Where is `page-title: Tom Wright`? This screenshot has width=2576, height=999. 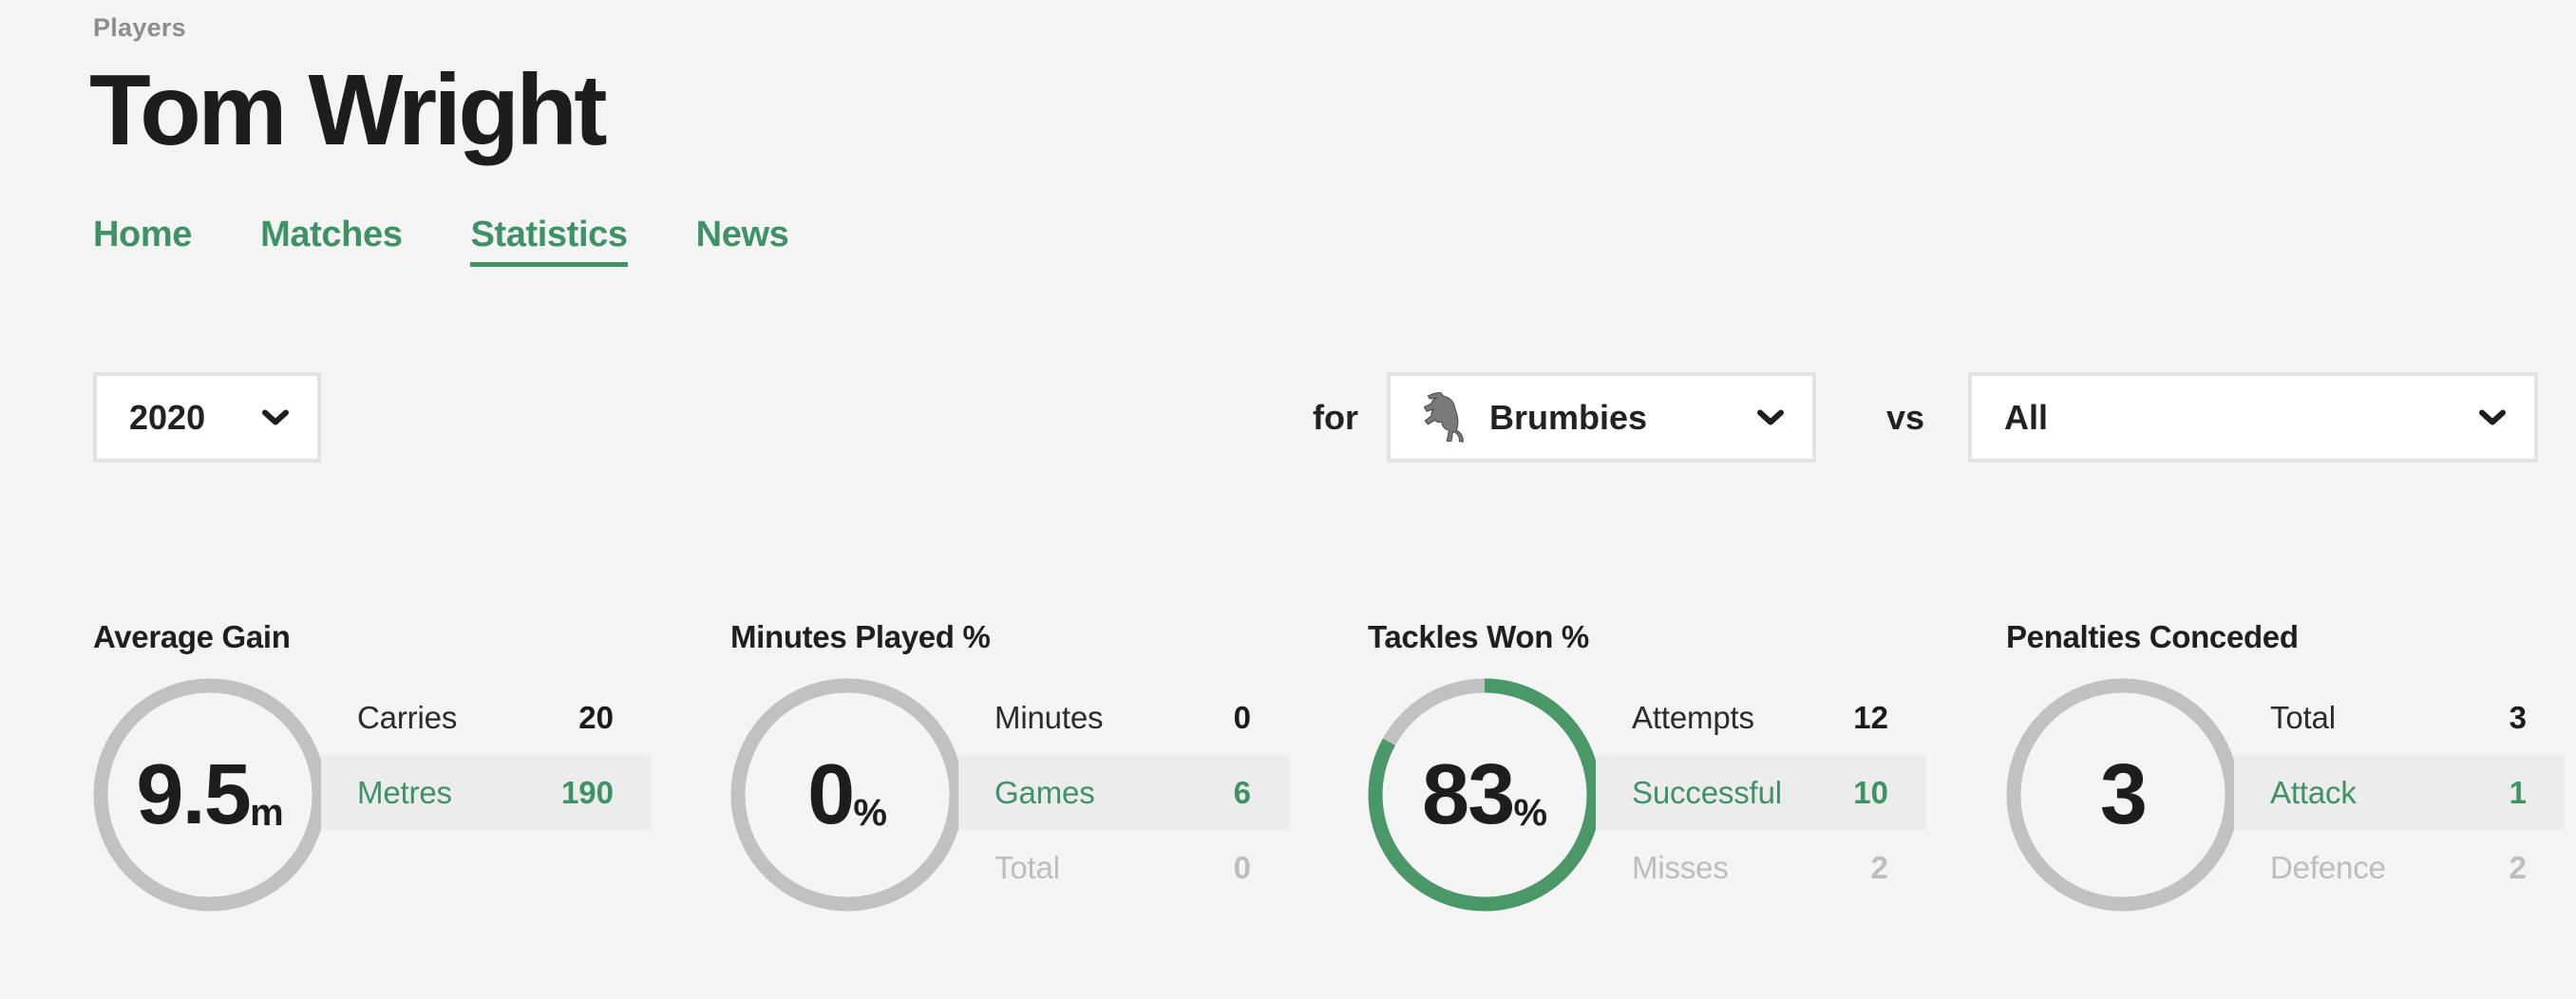 page-title: Tom Wright is located at coordinates (348, 110).